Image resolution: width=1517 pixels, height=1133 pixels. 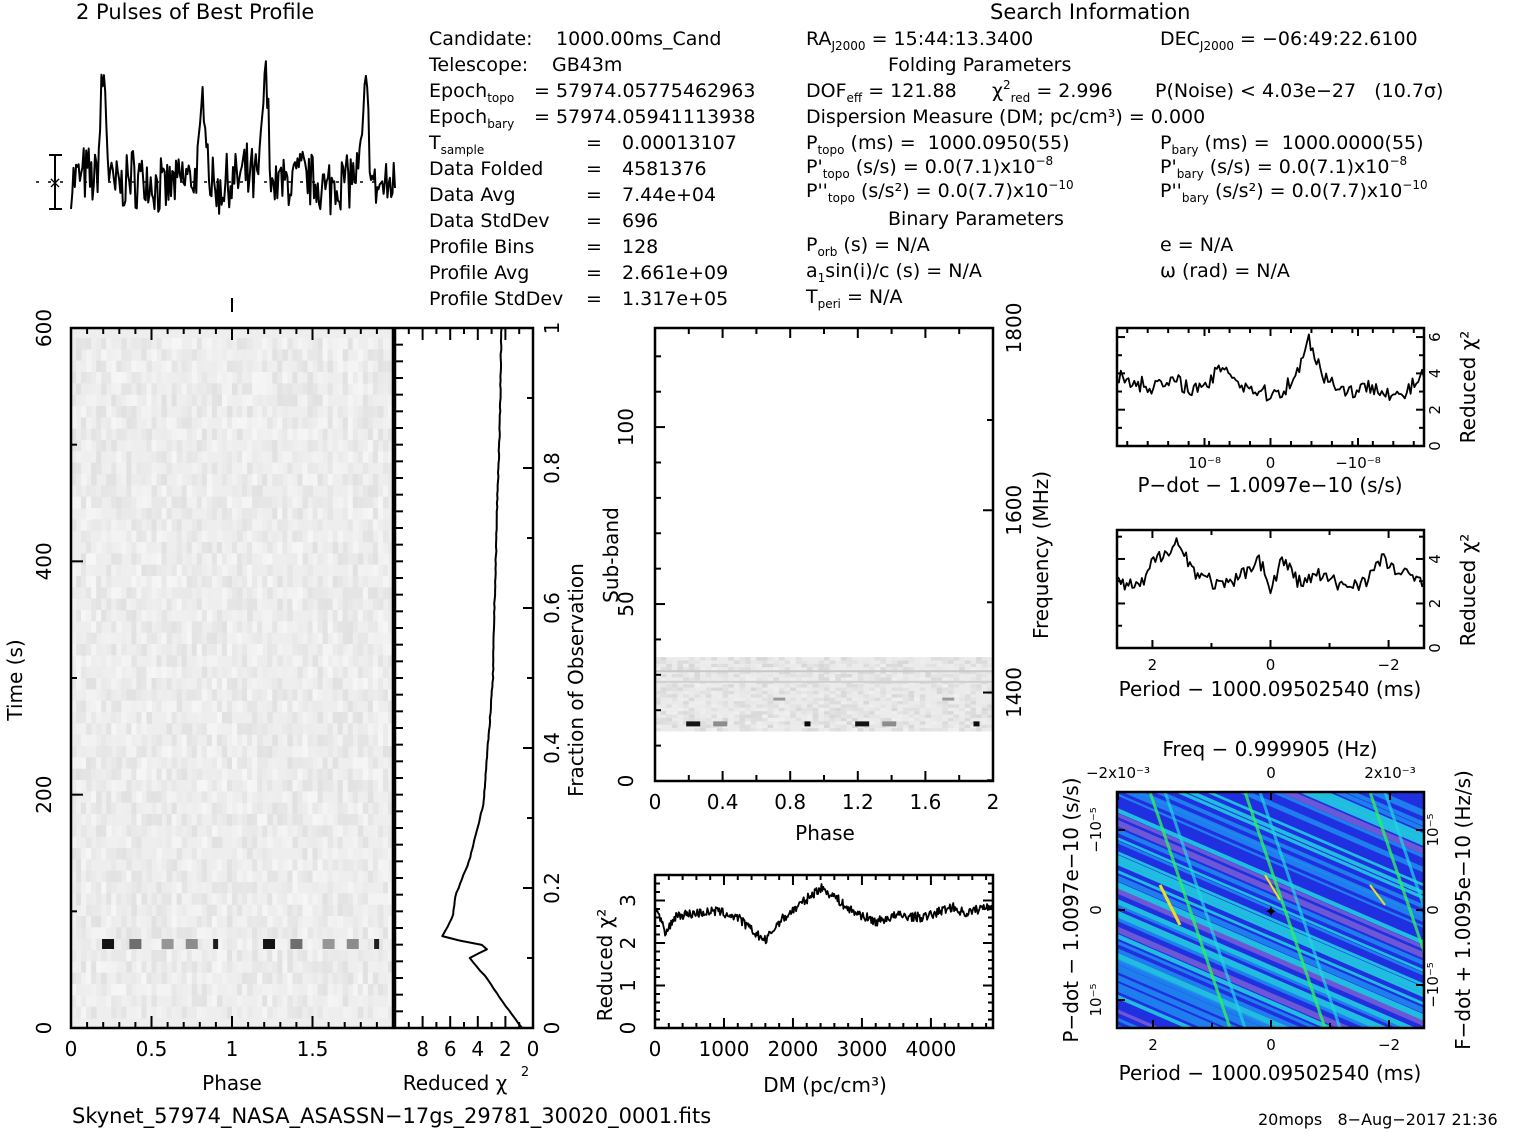 I want to click on y2-tick-label: −10⁻⁵, so click(x=1433, y=985).